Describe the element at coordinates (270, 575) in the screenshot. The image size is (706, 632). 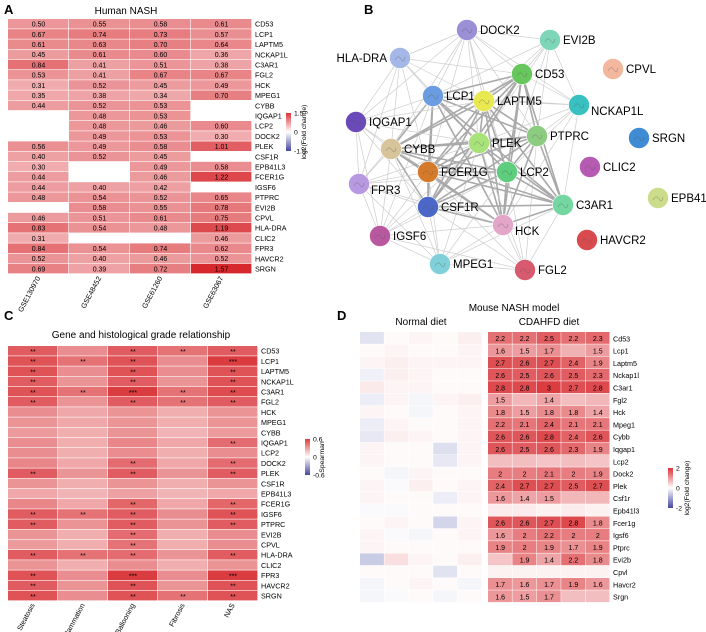
I see `panel-c-row-label: FPR3` at that location.